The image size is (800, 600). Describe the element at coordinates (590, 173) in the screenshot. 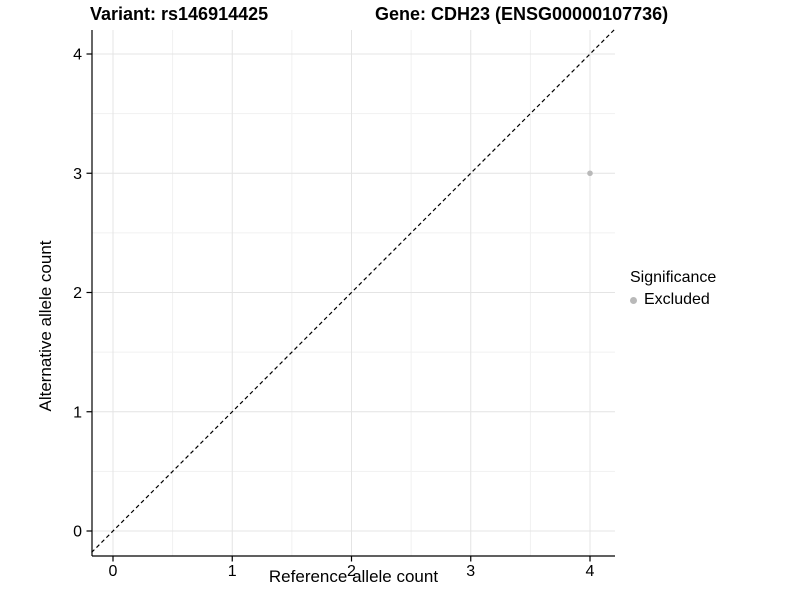

I see `data-point` at that location.